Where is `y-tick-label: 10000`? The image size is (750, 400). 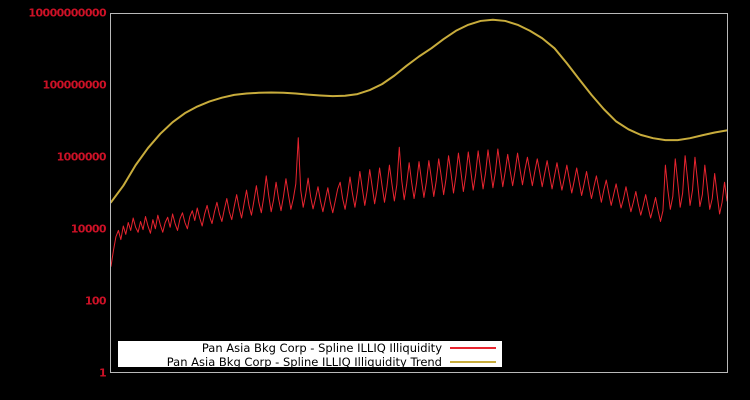 y-tick-label: 10000 is located at coordinates (88, 229).